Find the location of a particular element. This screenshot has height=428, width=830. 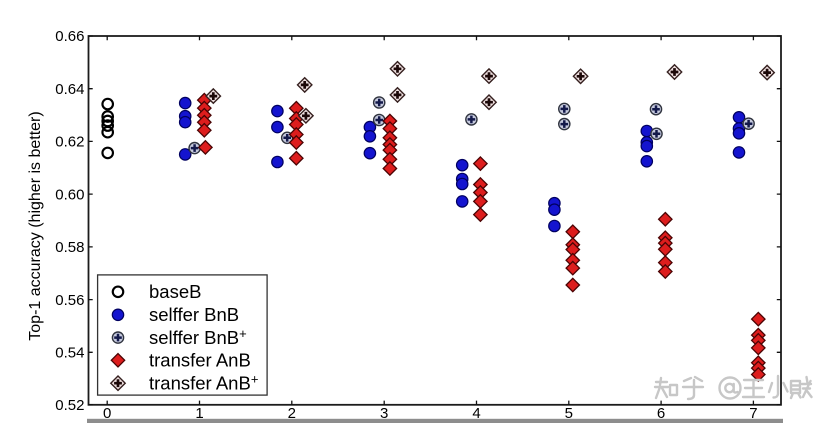

svg-text: 5 is located at coordinates (569, 413).